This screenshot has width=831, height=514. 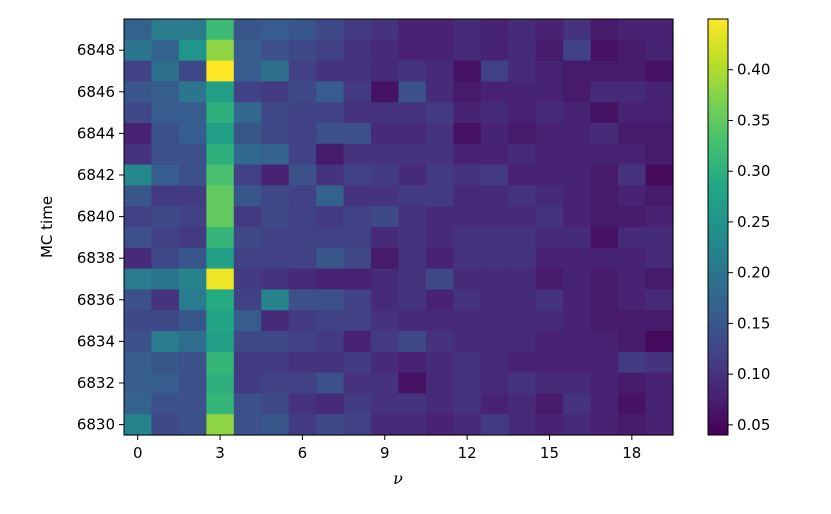 I want to click on colorbar-tick-label: 0.30, so click(x=753, y=171).